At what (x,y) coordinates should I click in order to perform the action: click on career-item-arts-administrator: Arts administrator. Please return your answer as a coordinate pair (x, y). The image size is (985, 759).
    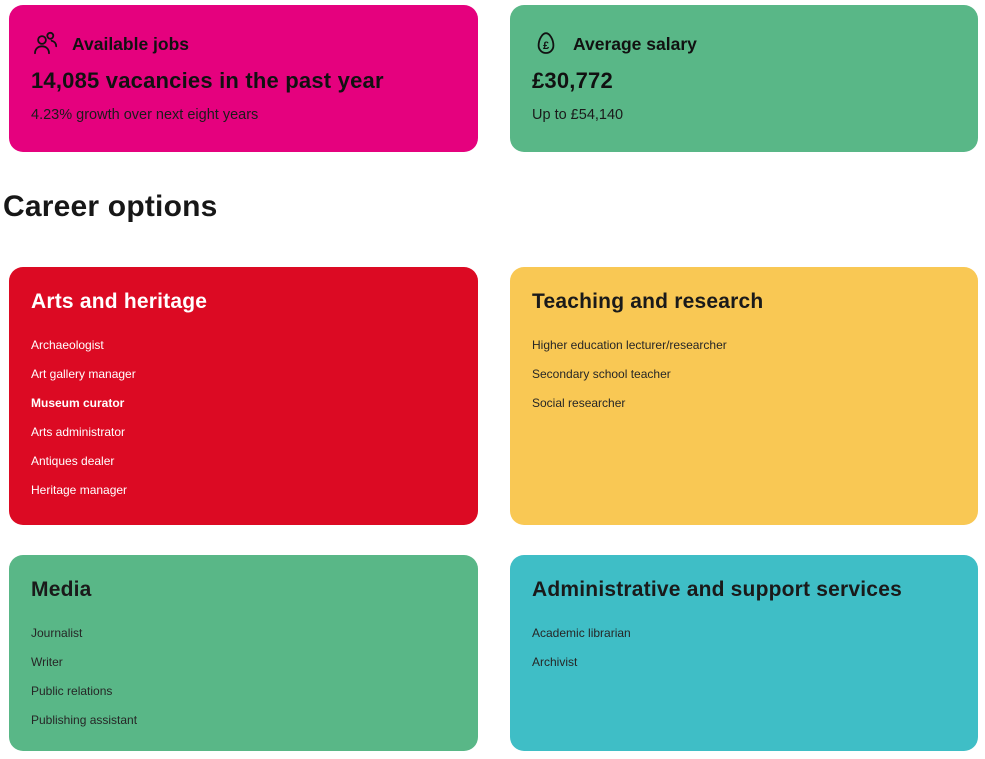
    Looking at the image, I should click on (78, 432).